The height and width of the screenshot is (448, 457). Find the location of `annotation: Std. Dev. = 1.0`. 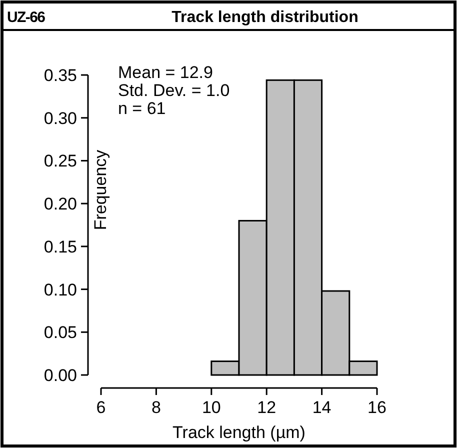

annotation: Std. Dev. = 1.0 is located at coordinates (174, 90).